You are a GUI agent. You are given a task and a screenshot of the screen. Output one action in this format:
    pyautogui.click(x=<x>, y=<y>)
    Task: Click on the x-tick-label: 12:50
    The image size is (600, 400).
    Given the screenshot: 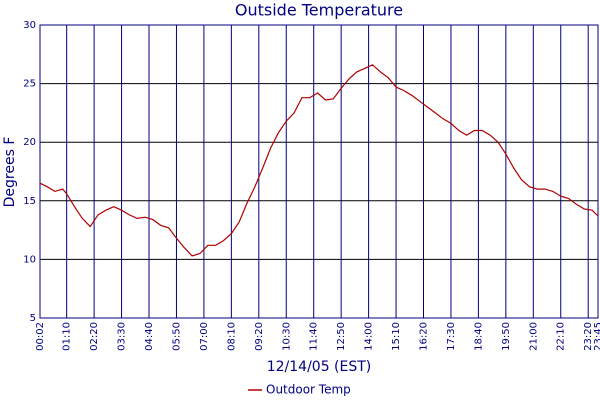 What is the action you would take?
    pyautogui.click(x=341, y=336)
    